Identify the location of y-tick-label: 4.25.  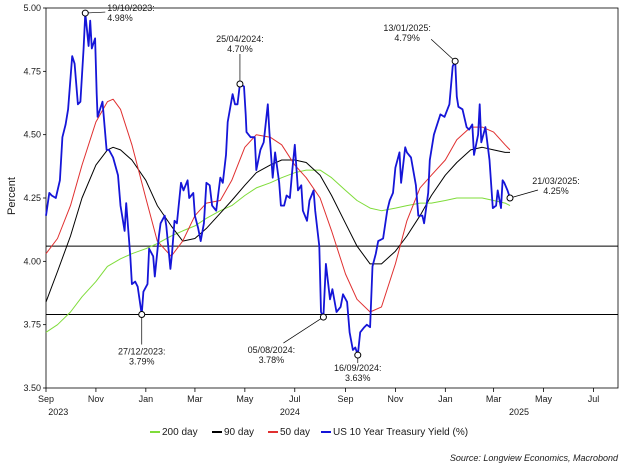
(32, 198).